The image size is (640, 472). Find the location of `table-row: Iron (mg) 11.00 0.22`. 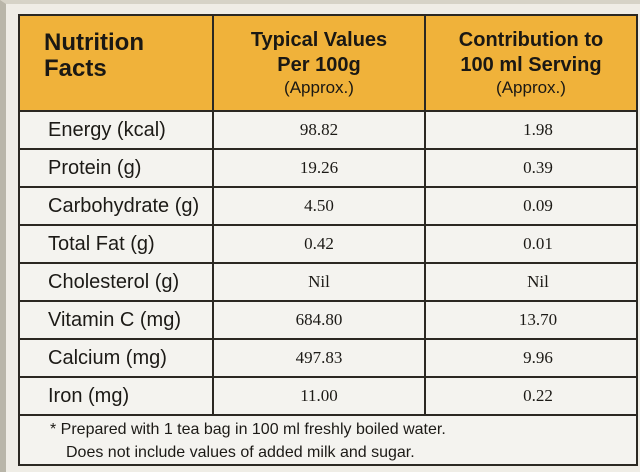

table-row: Iron (mg) 11.00 0.22 is located at coordinates (328, 396).